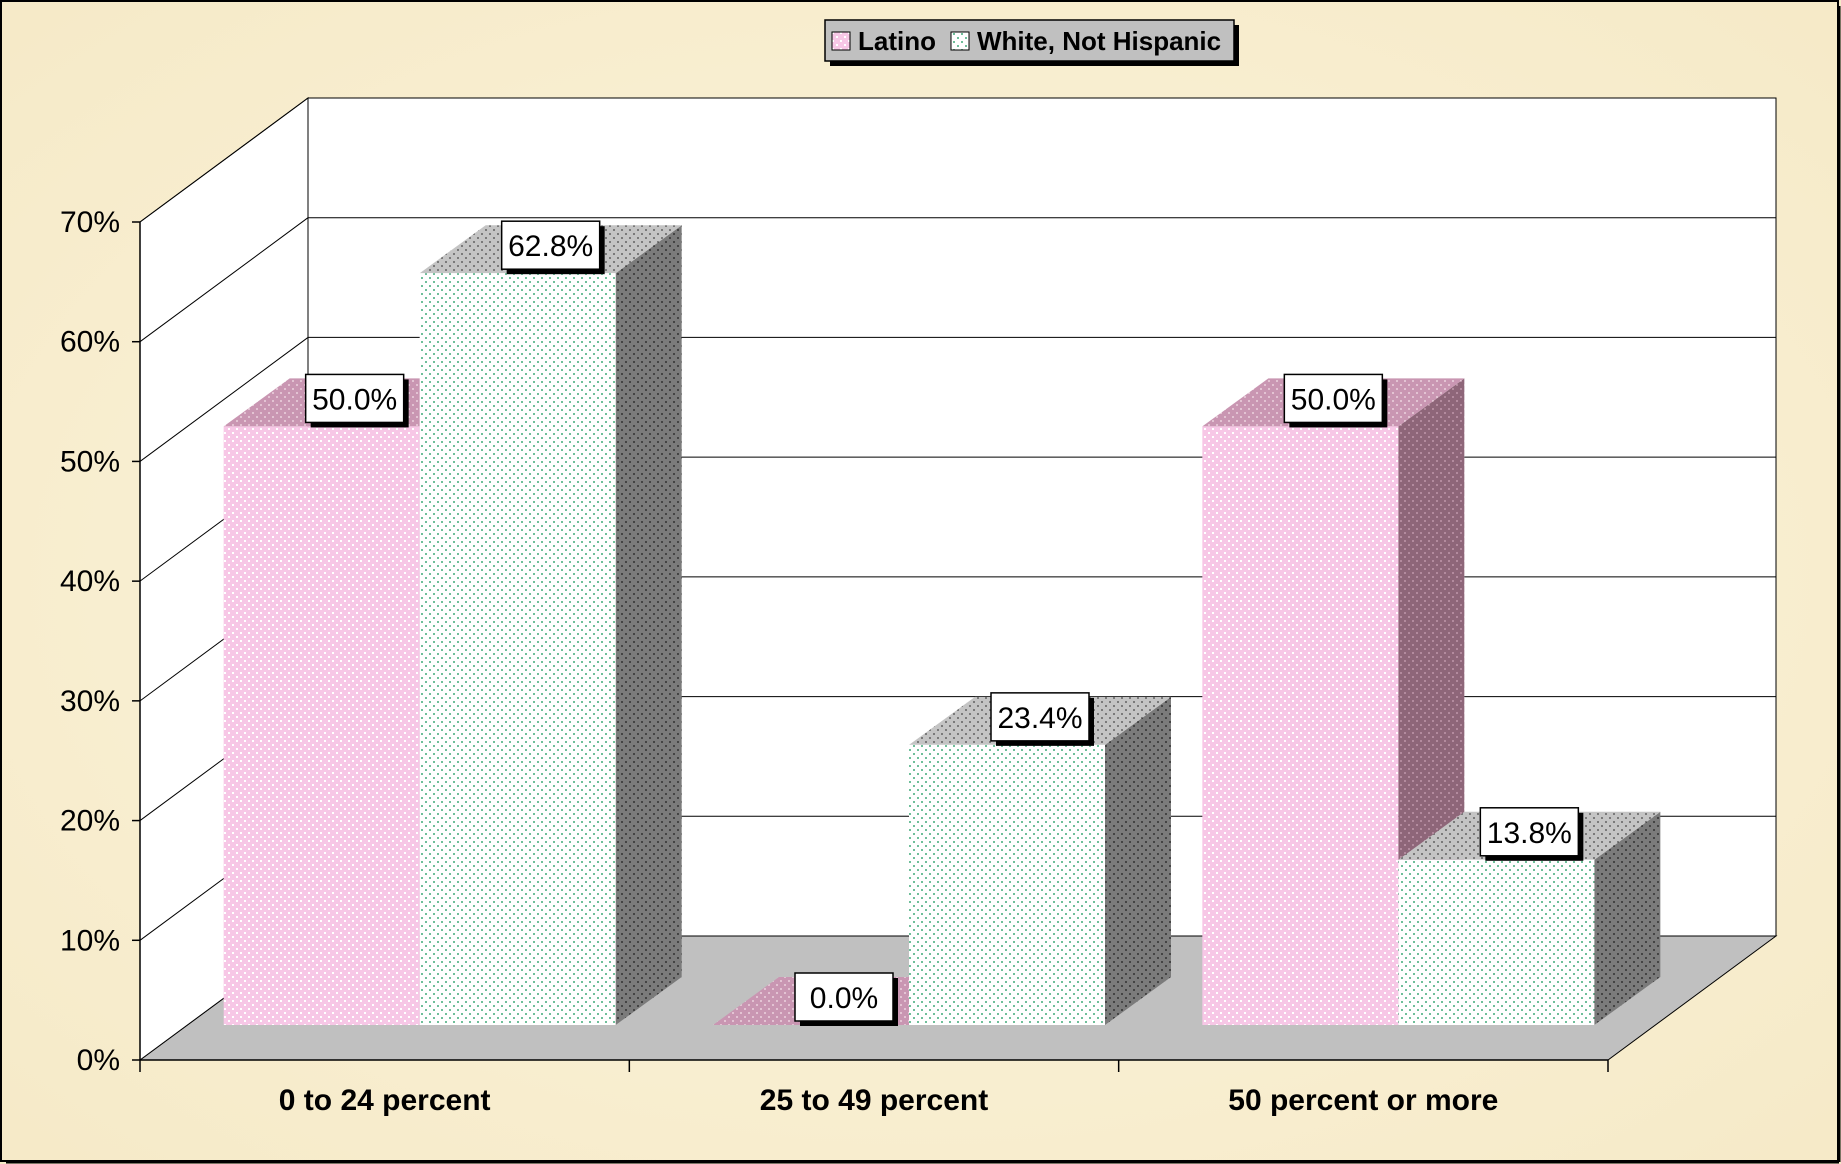 This screenshot has width=1841, height=1164. I want to click on legend-item-latino: Latino, so click(883, 41).